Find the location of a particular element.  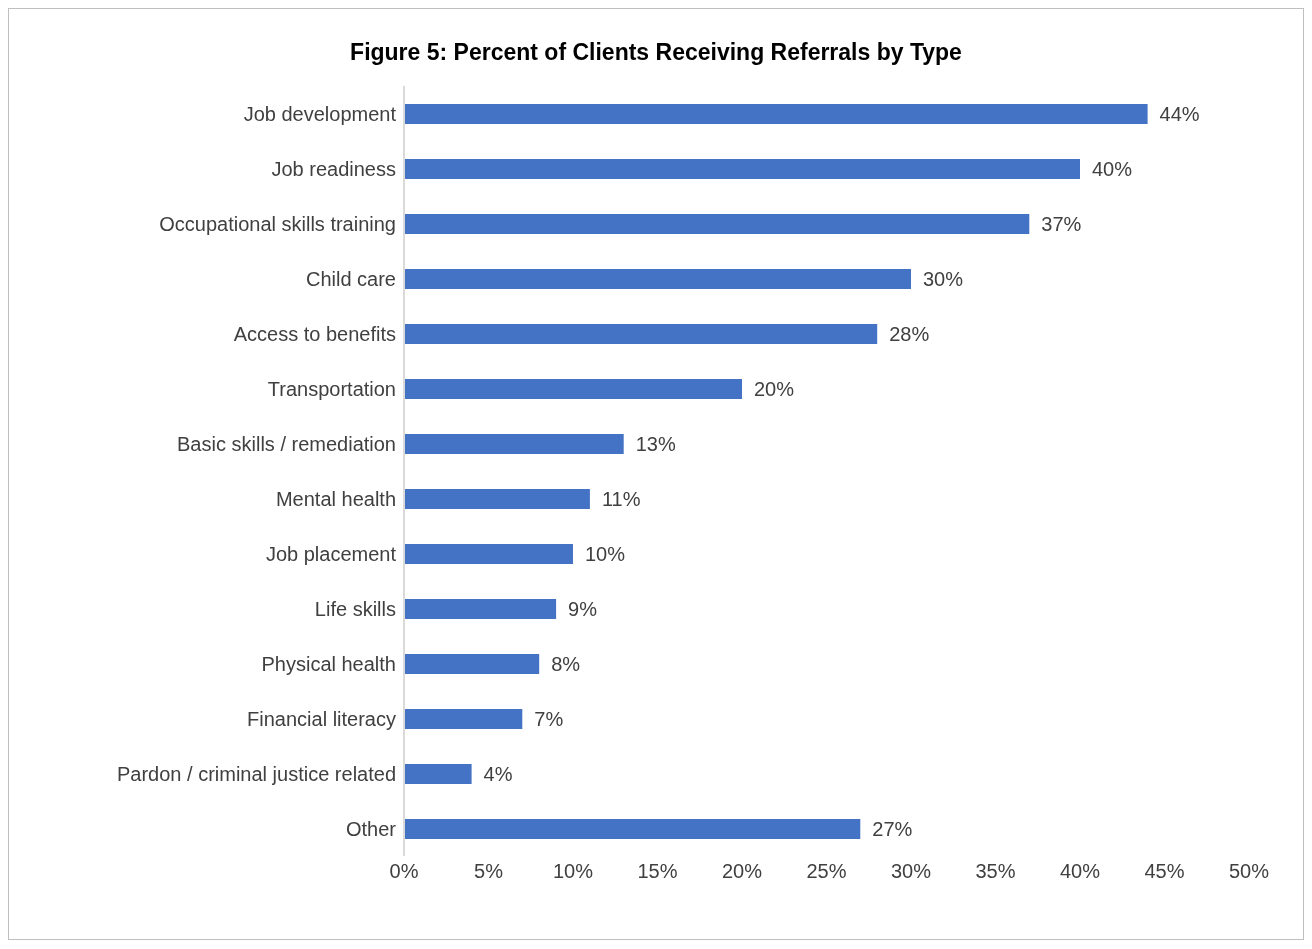

data-label: 11% is located at coordinates (621, 499).